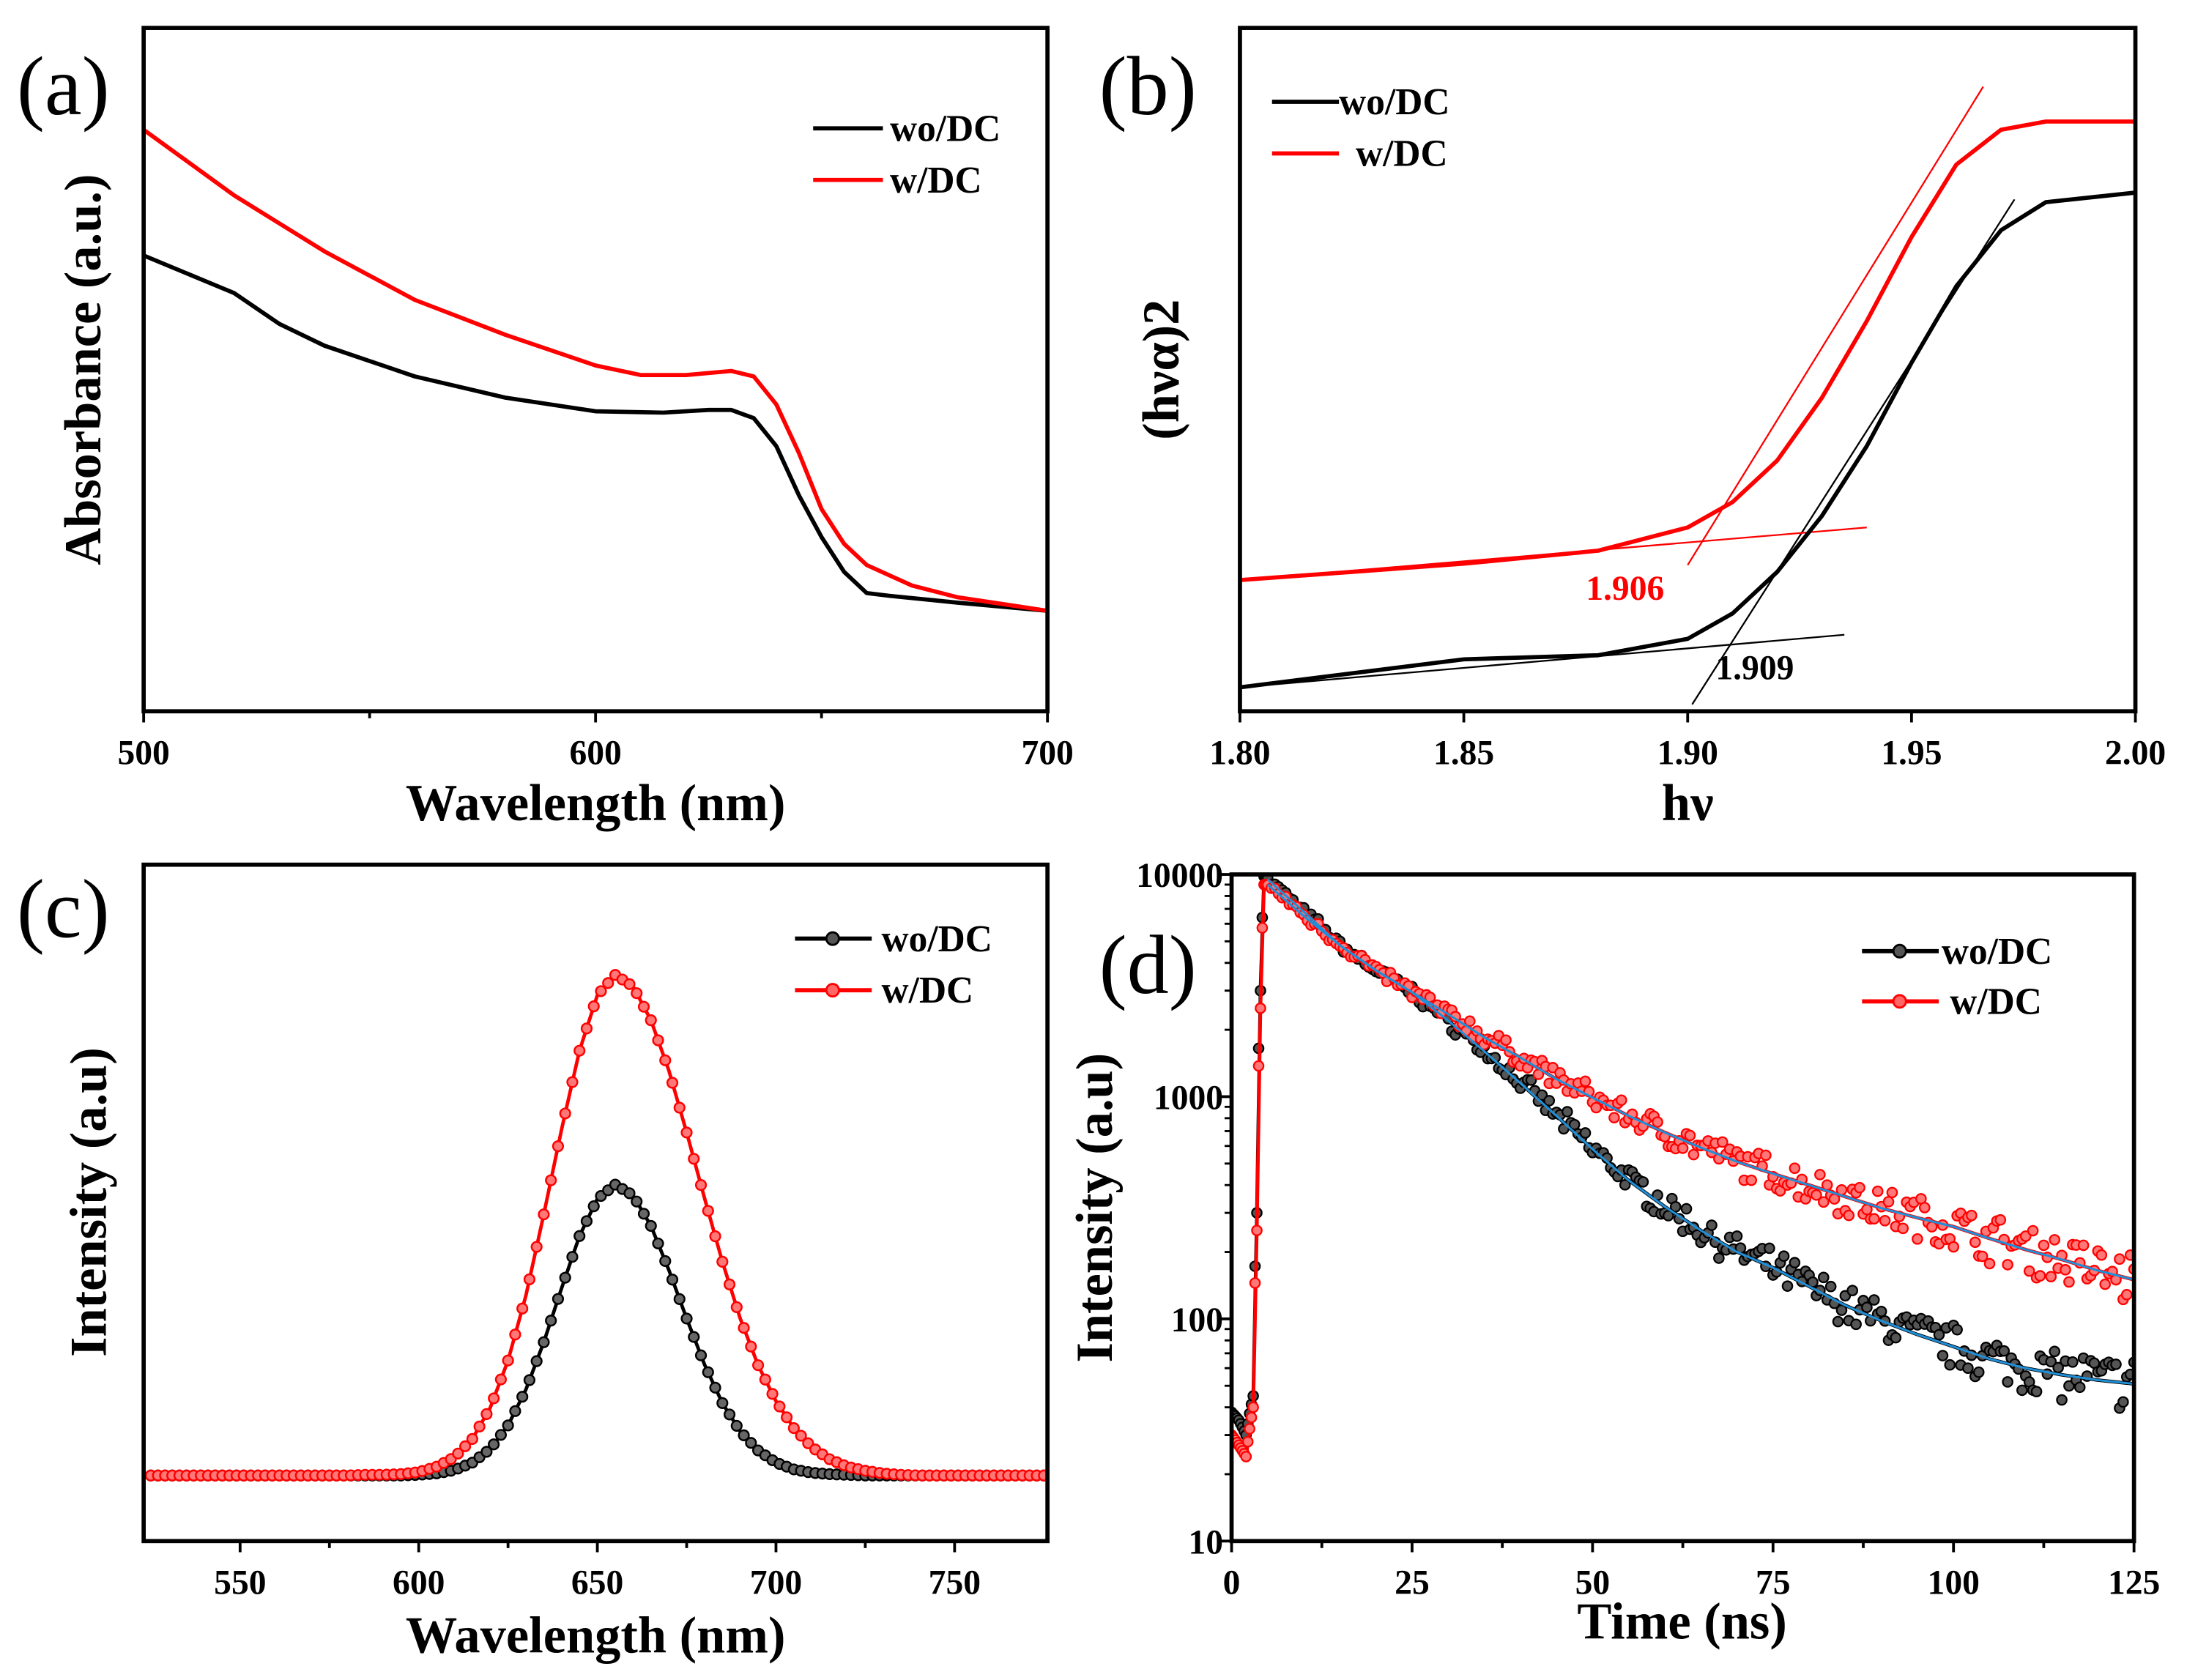 The width and height of the screenshot is (2187, 1680). Describe the element at coordinates (1179, 876) in the screenshot. I see `y-tick-label: 10000` at that location.